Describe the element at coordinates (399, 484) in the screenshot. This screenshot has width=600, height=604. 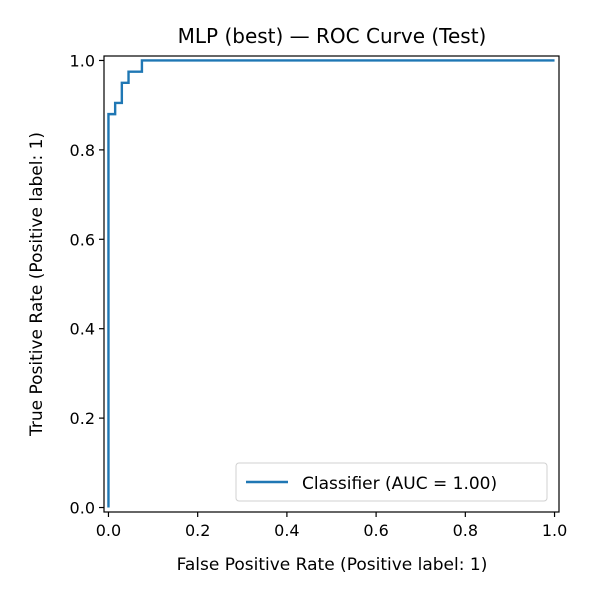
I see `legend-label-classifier: Classifier (AUC = 1.00)` at that location.